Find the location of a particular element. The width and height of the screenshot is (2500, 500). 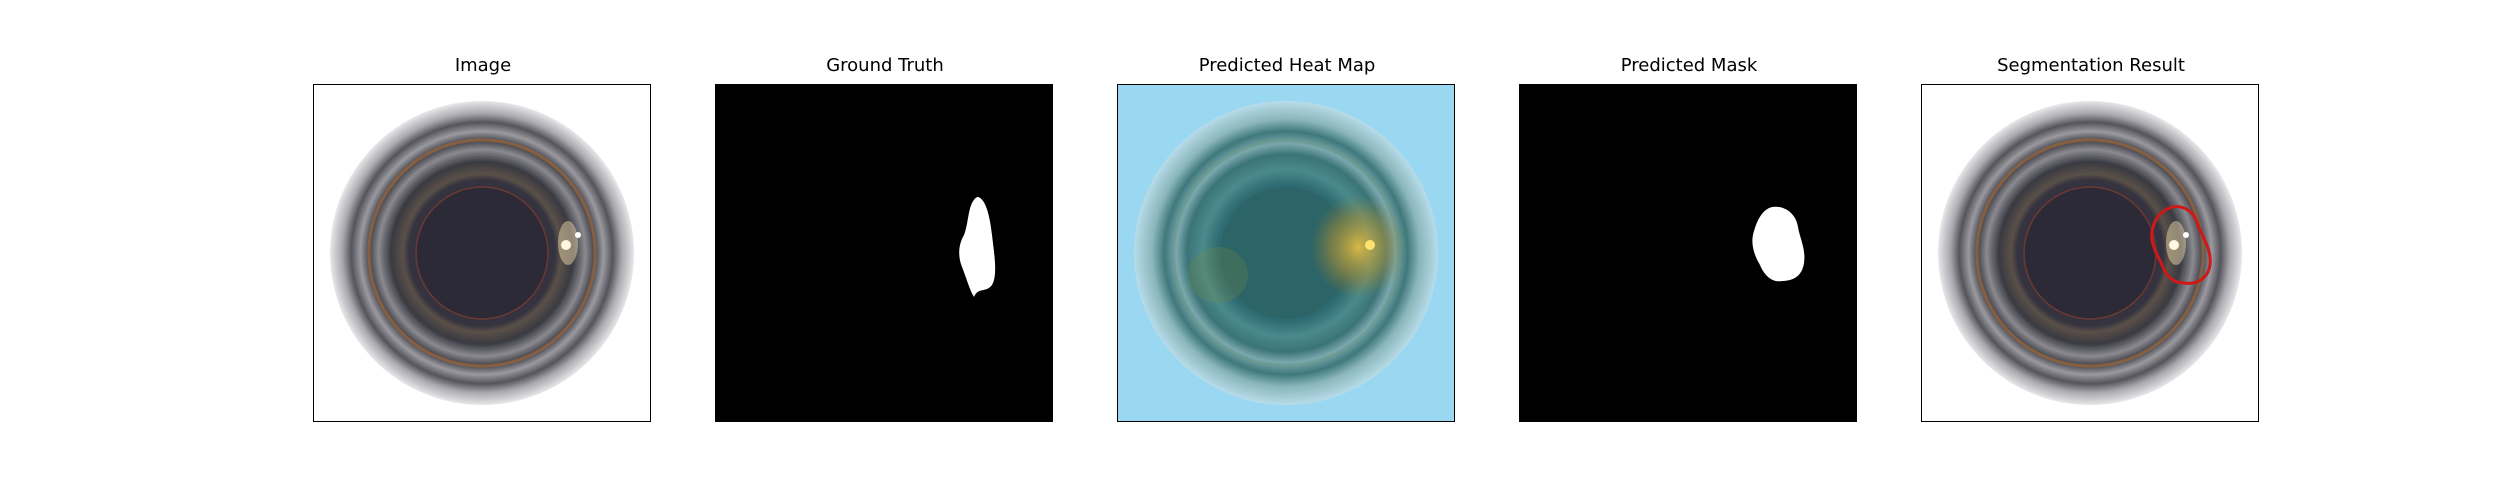

panel-title: Predicted Heat Map is located at coordinates (1287, 65).